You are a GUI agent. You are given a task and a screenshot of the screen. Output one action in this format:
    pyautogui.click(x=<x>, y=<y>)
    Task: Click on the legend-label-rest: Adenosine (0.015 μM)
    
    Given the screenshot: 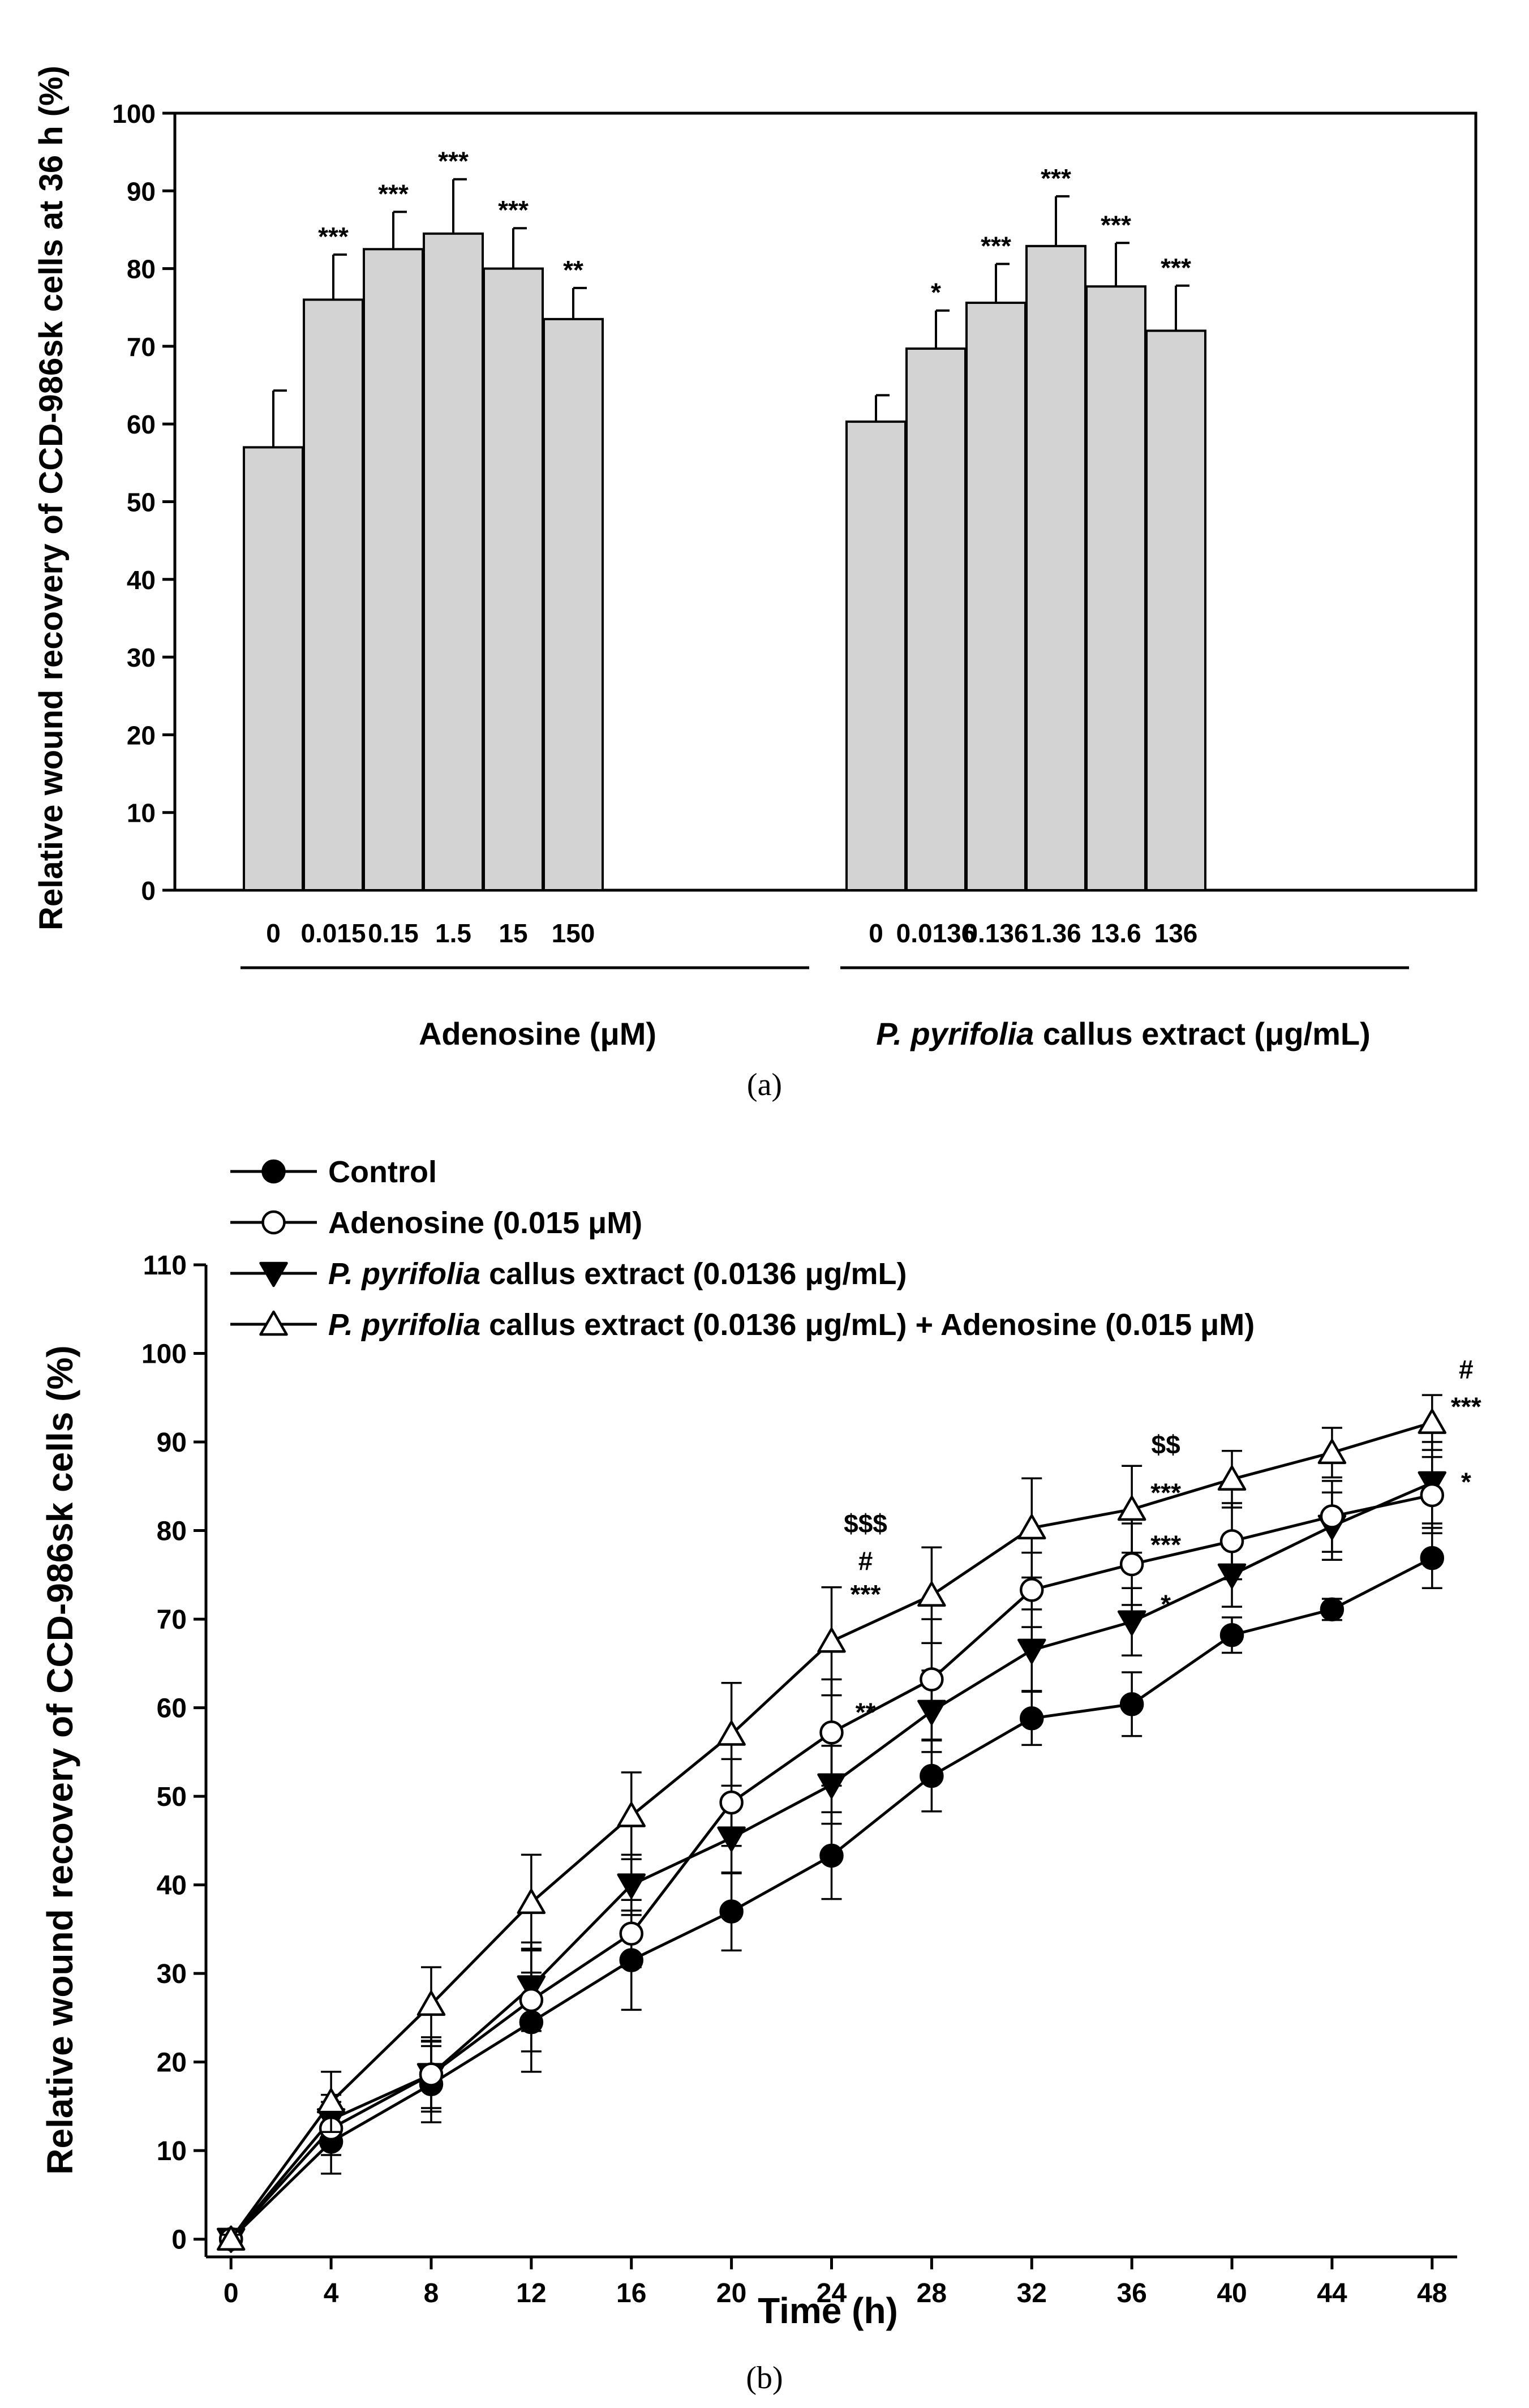 What is the action you would take?
    pyautogui.click(x=485, y=1223)
    